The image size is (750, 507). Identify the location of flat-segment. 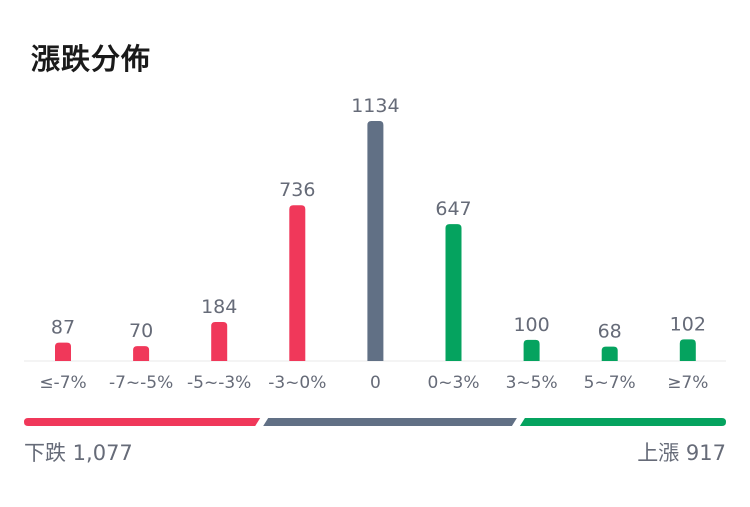
(390, 422).